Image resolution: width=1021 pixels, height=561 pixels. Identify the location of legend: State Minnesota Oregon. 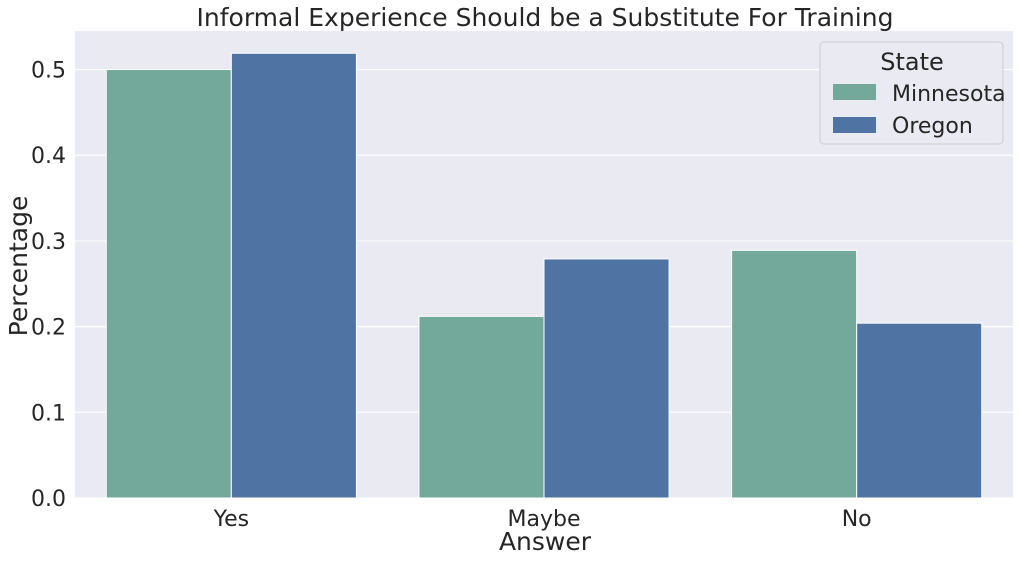
(912, 93).